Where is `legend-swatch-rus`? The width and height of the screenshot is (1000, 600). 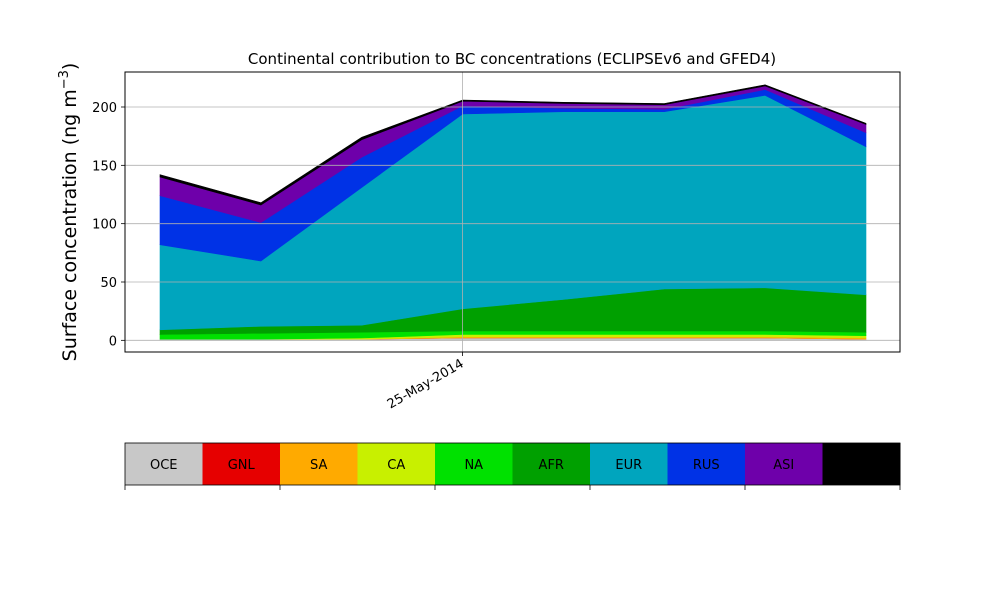 legend-swatch-rus is located at coordinates (706, 464).